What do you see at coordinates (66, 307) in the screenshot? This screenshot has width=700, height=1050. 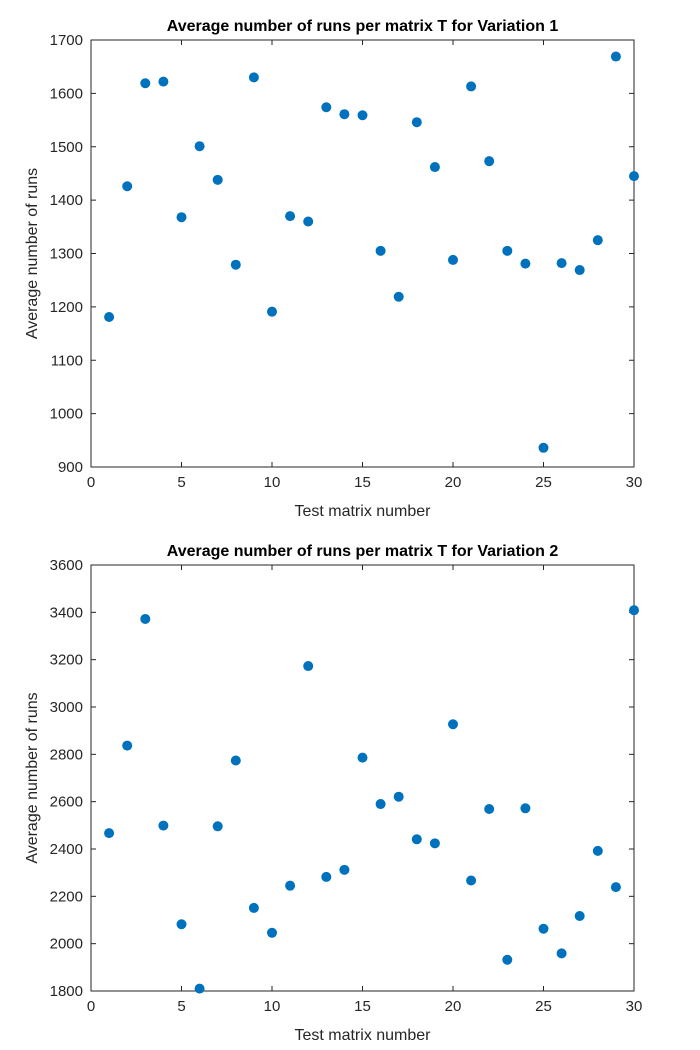 I see `y-tick-label: 1200` at bounding box center [66, 307].